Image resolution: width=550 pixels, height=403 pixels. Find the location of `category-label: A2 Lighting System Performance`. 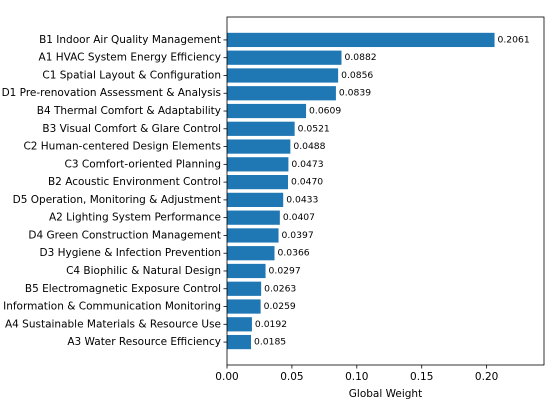

category-label: A2 Lighting System Performance is located at coordinates (135, 218).